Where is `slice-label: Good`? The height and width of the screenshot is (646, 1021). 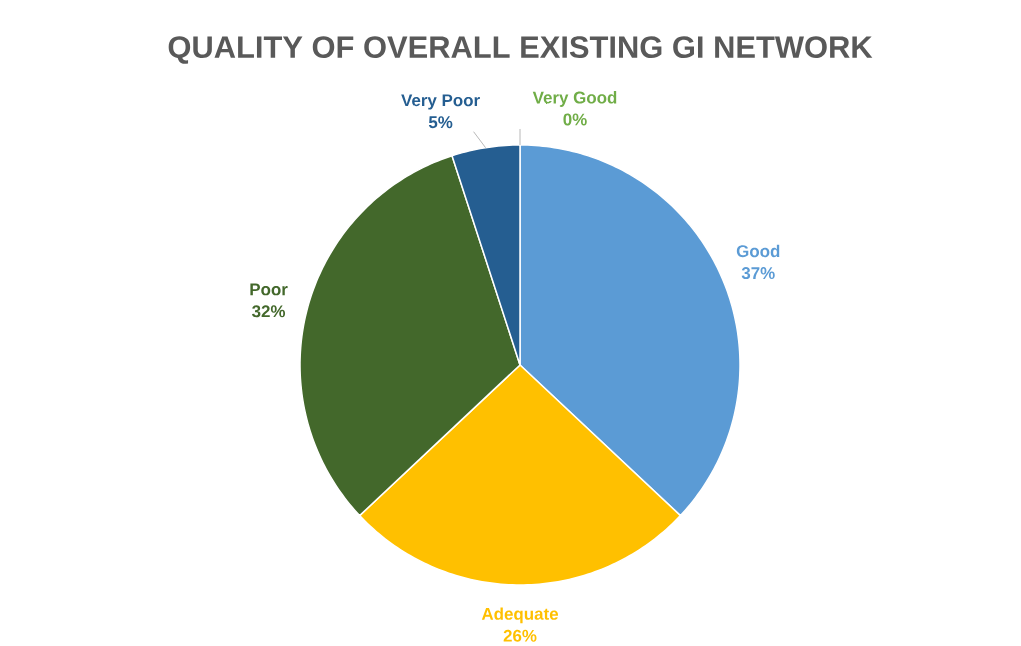
slice-label: Good is located at coordinates (758, 251).